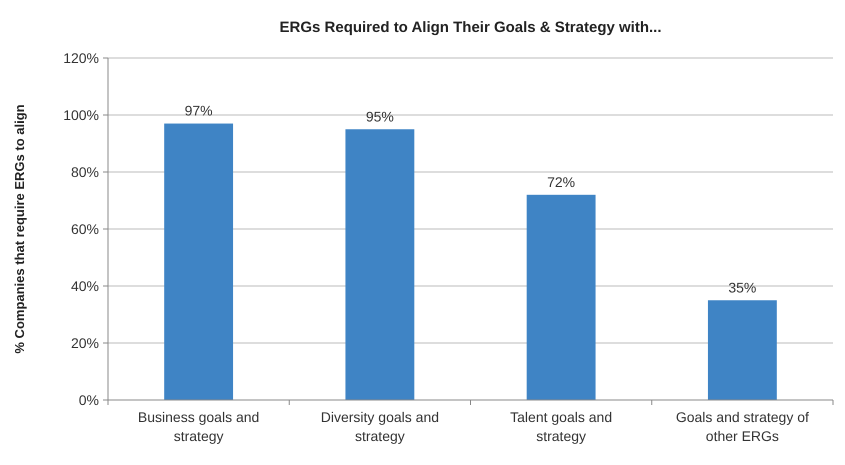 This screenshot has width=845, height=465. Describe the element at coordinates (561, 426) in the screenshot. I see `x-tick-label: Talent goals and strategy` at that location.